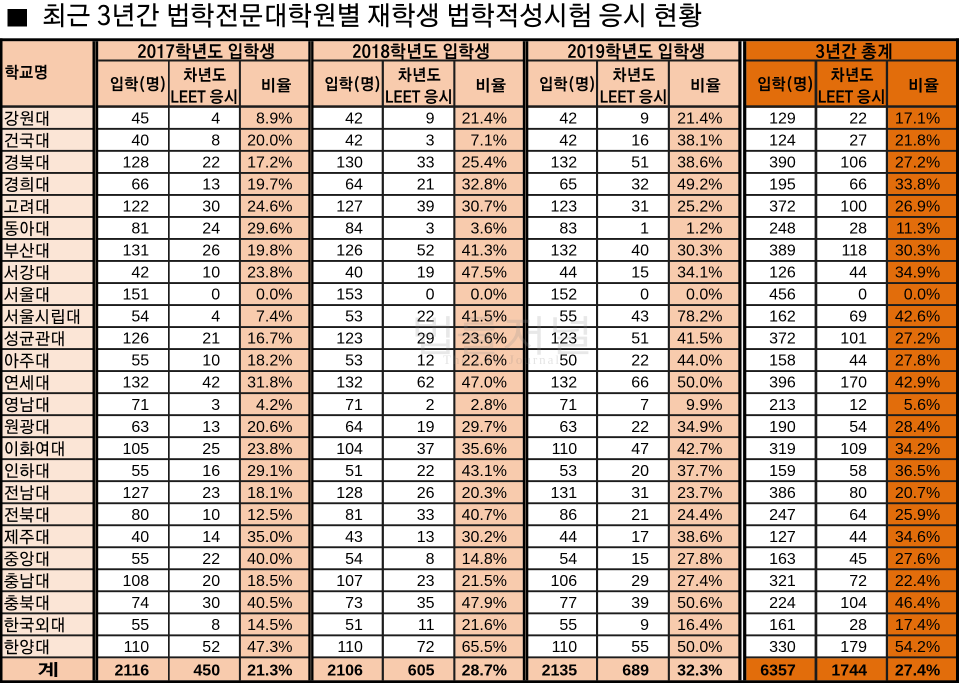 The height and width of the screenshot is (683, 960). What do you see at coordinates (699, 251) in the screenshot?
I see `svg-text: 30.3%` at bounding box center [699, 251].